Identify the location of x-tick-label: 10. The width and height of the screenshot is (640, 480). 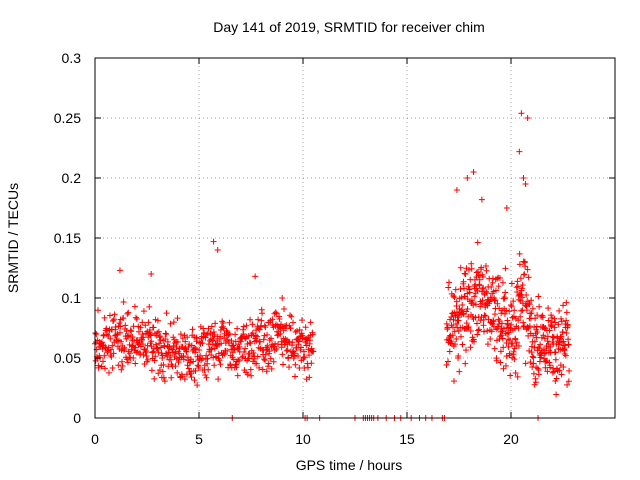
(303, 439).